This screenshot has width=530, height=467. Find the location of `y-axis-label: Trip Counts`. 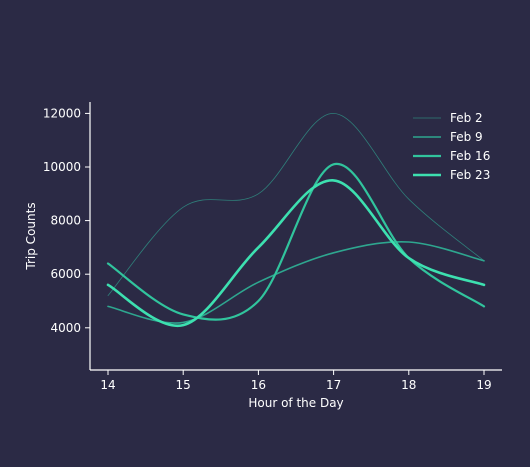

y-axis-label: Trip Counts is located at coordinates (31, 236).